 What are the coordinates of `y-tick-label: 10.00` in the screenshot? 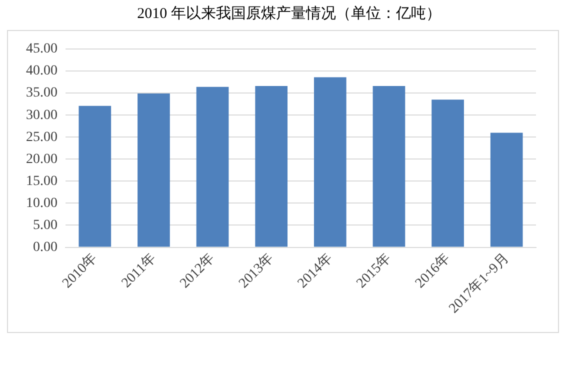 It's located at (42, 203).